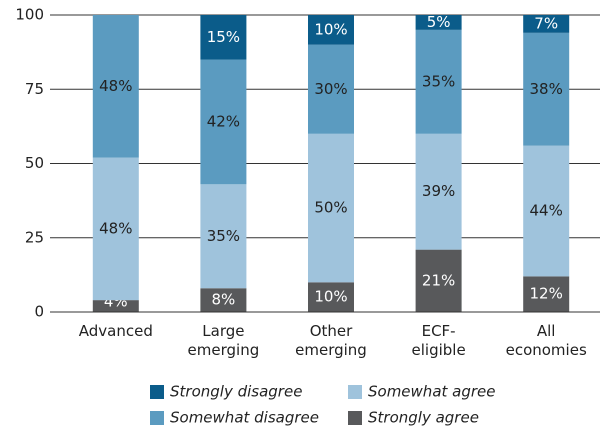 This screenshot has width=603, height=434. I want to click on data-label: 21%, so click(438, 280).